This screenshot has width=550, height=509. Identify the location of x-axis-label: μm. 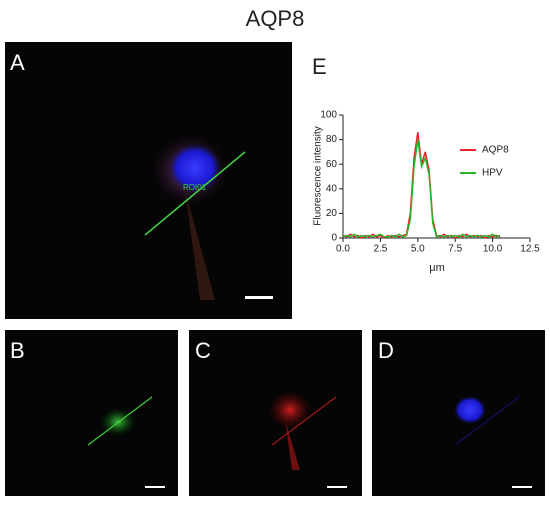
(437, 268).